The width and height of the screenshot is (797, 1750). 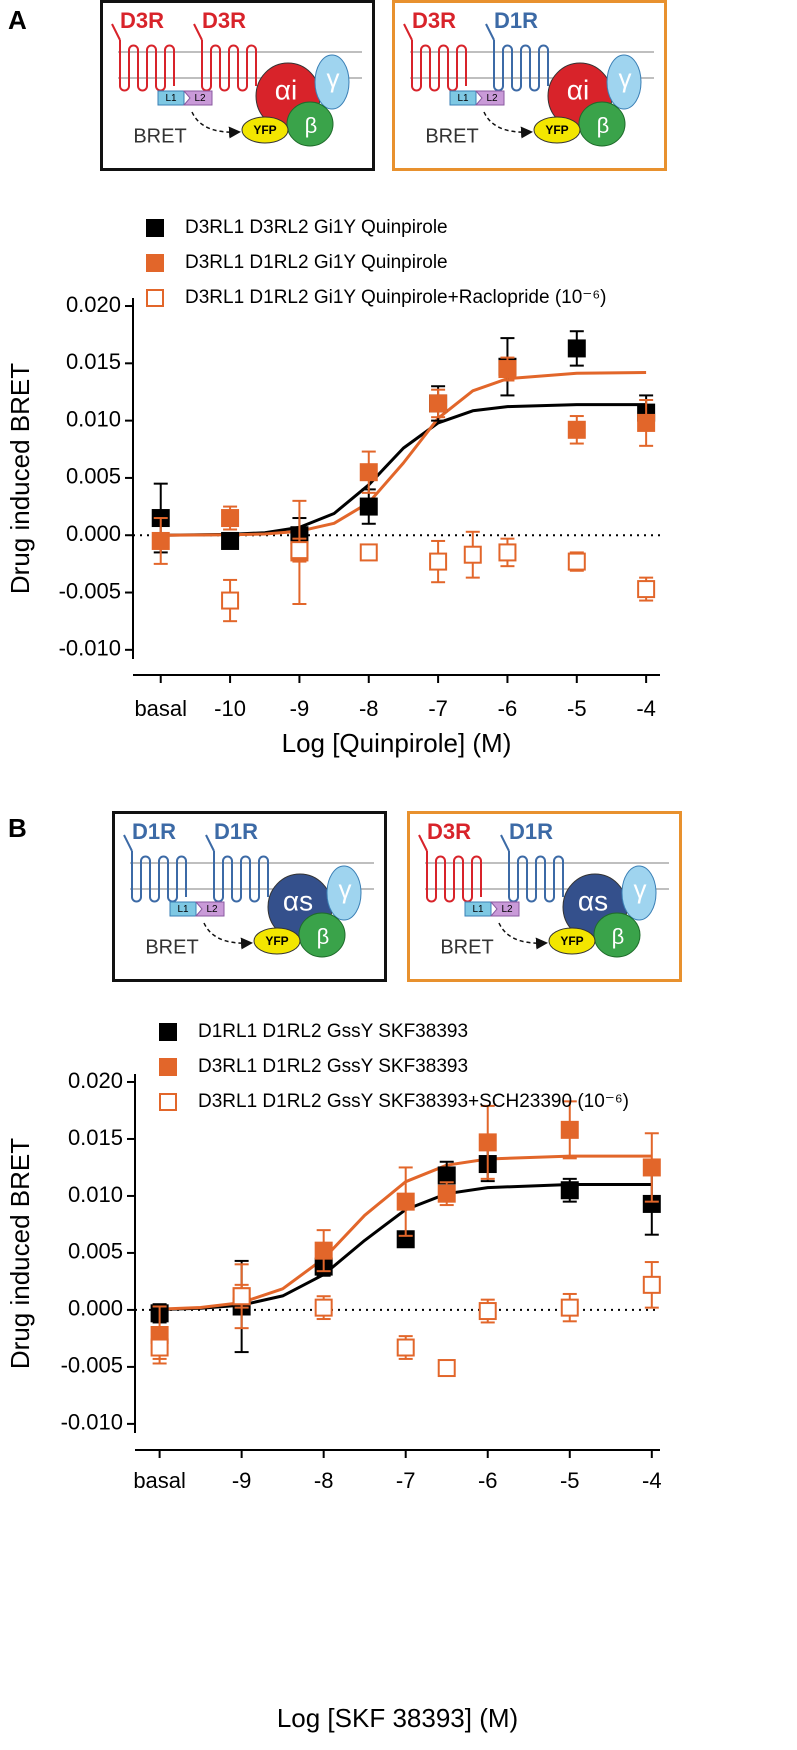 I want to click on y-tick-label: 0.020, so click(x=95, y=1080).